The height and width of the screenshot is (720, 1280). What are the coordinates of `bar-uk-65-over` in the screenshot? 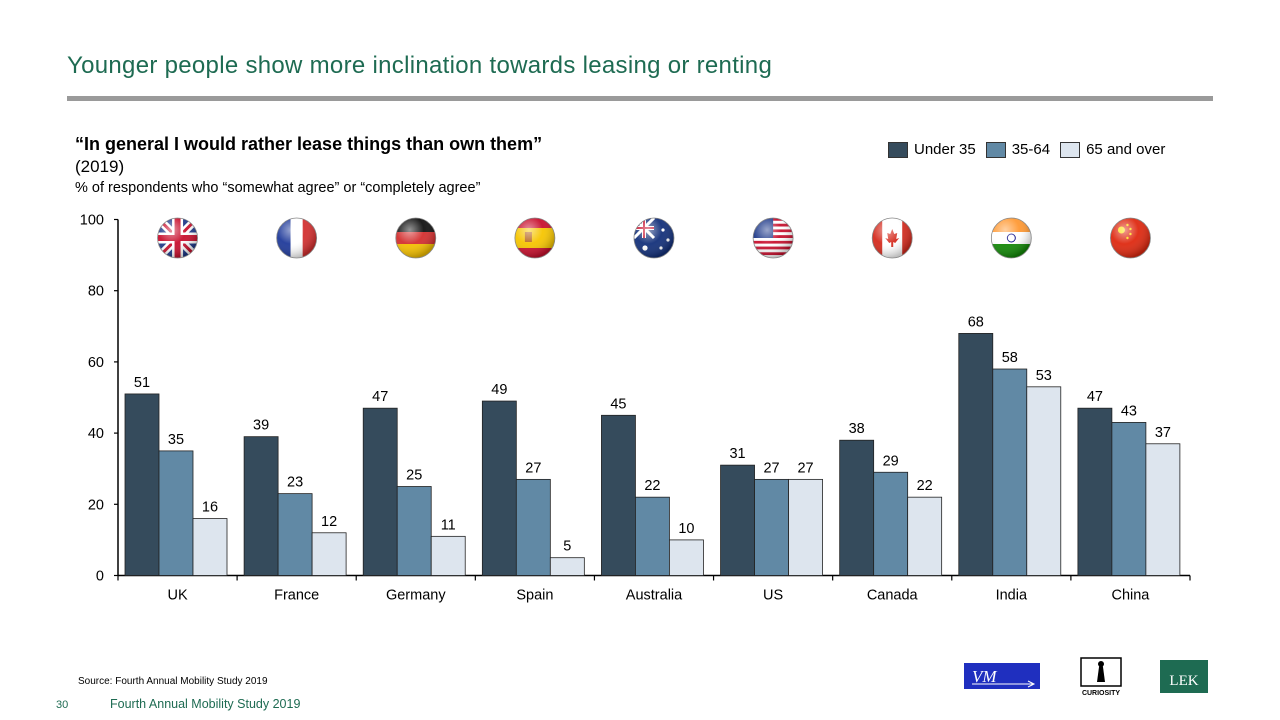 It's located at (210, 547).